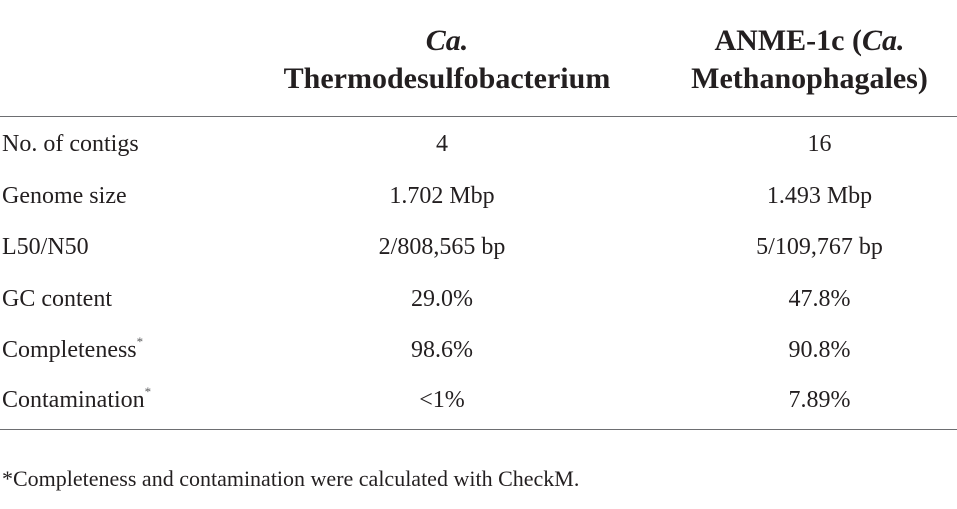 The image size is (957, 509). I want to click on table-row: Genome size 1.702 Mbp 1.493 Mbp, so click(478, 197).